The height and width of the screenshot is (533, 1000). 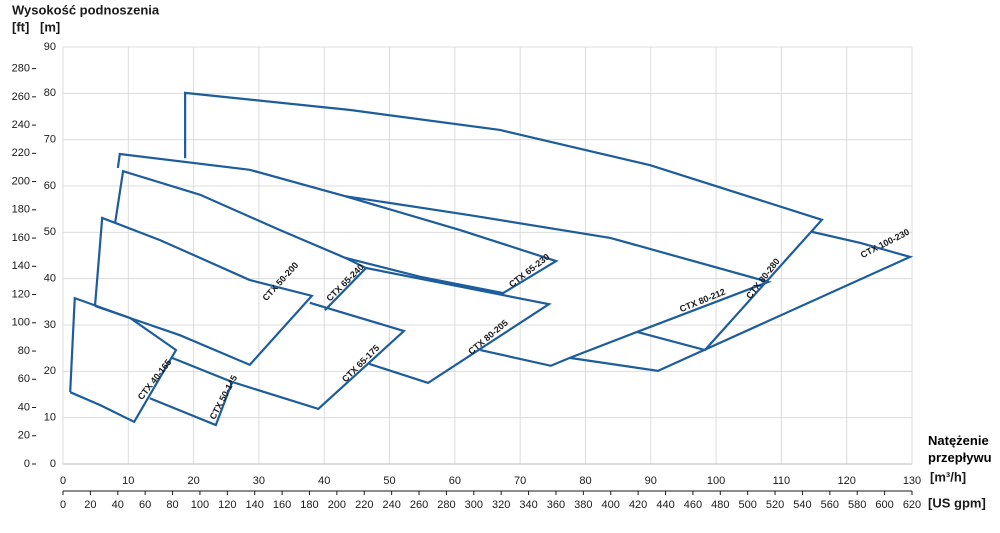 I want to click on x2-tick-label: 360, so click(x=556, y=505).